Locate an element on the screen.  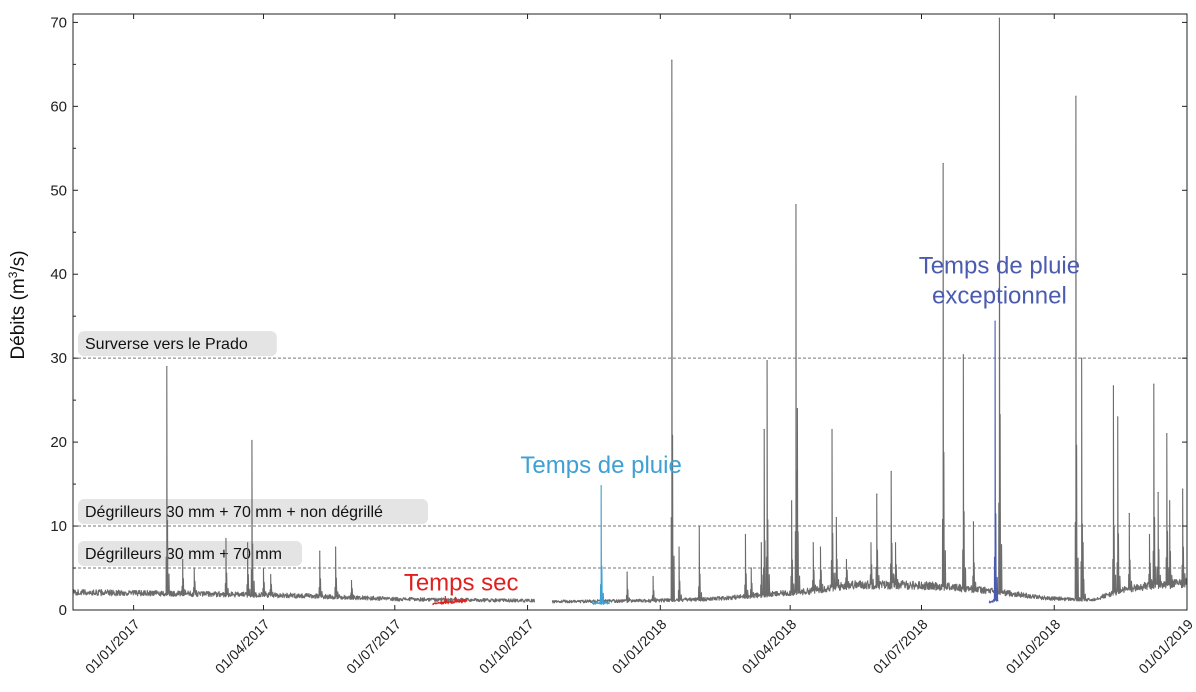
y-axis-label: Débits (m3/s) is located at coordinates (17, 304).